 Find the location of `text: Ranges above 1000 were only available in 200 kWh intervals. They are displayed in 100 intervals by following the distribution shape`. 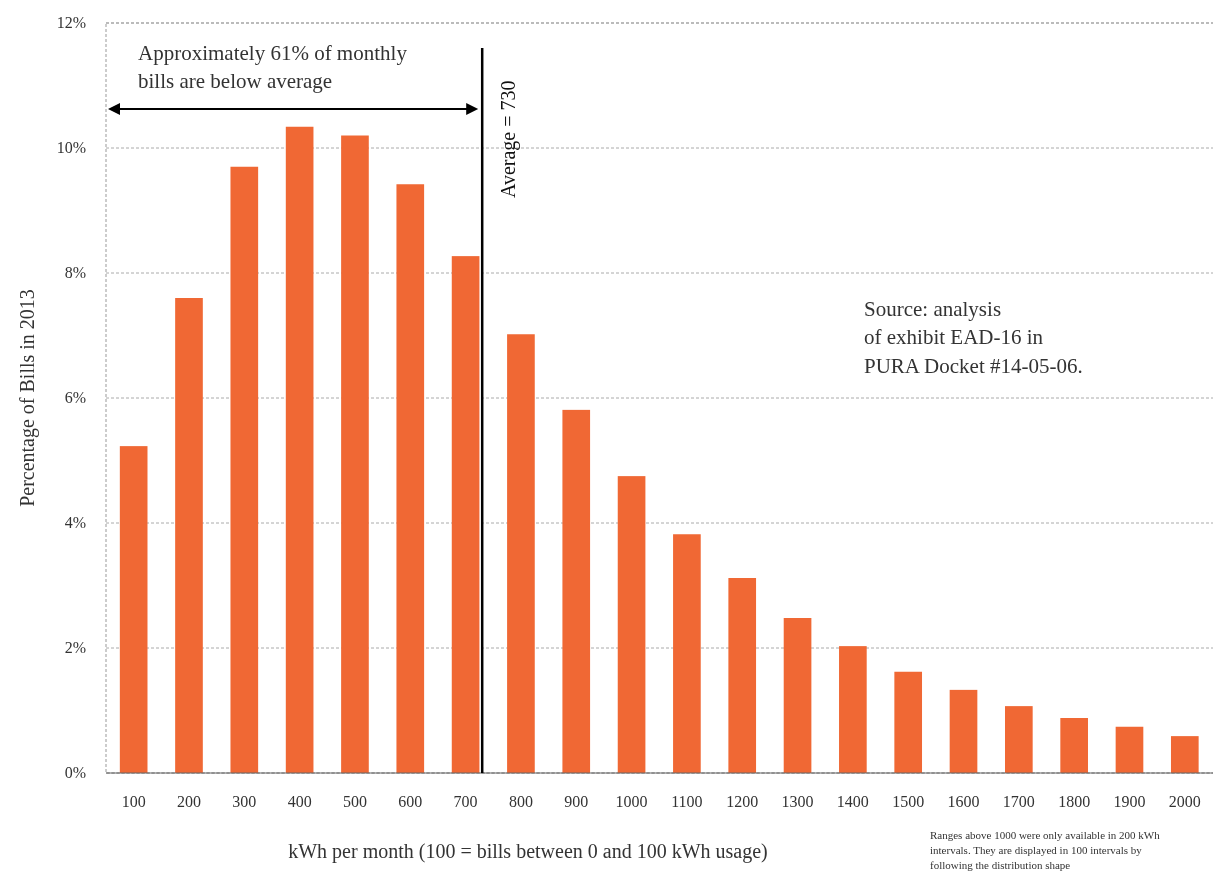

text: Ranges above 1000 were only available in 200 kWh intervals. They are displayed in 100 intervals by following the distribution shape is located at coordinates (1045, 850).